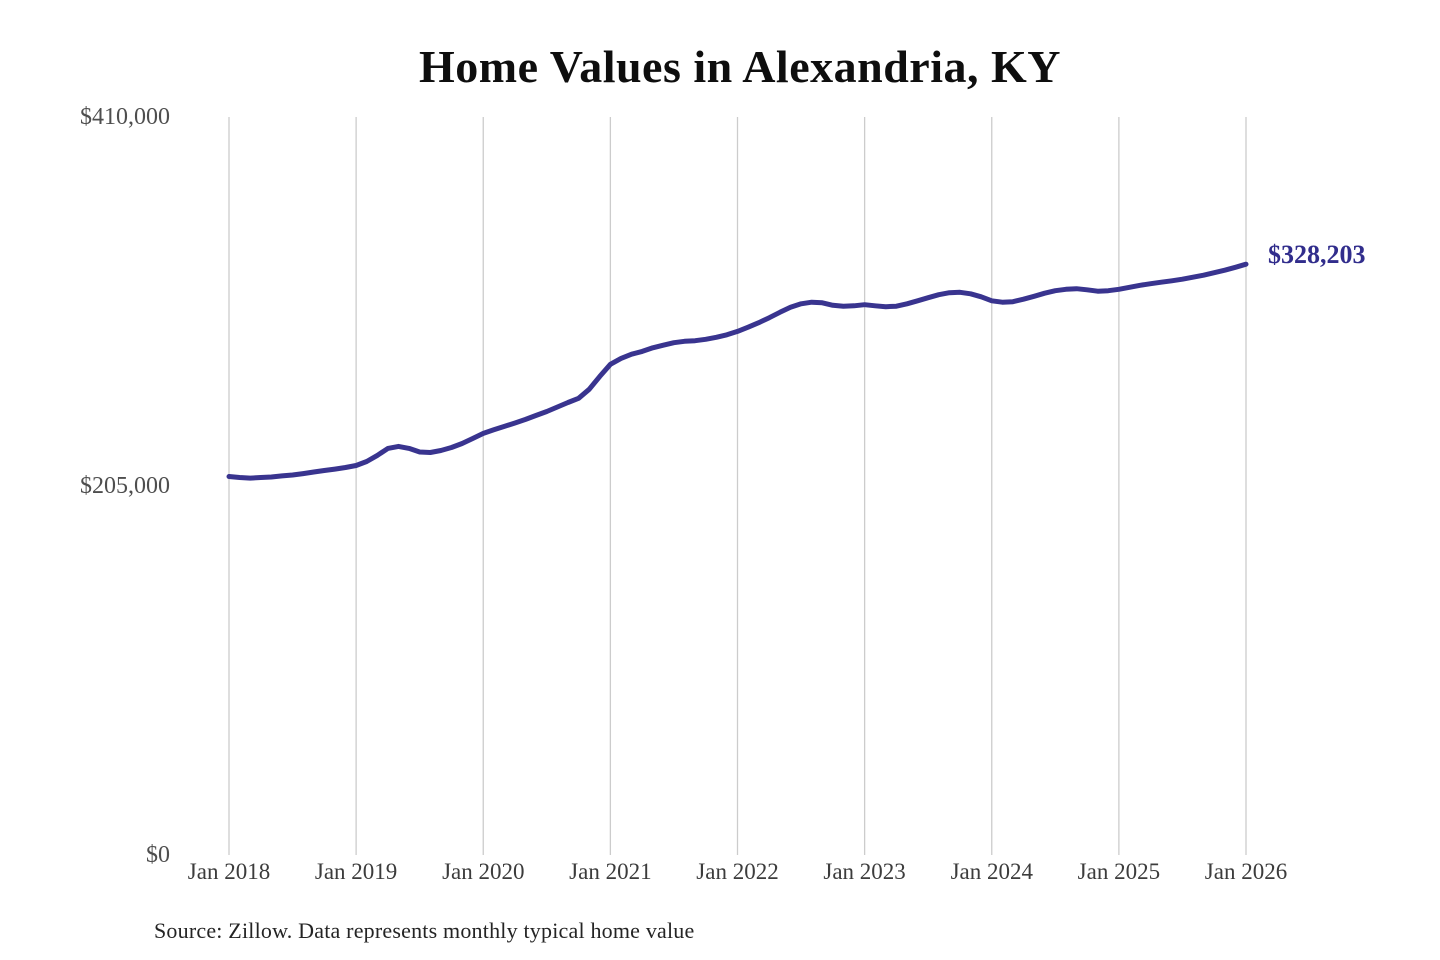  I want to click on x-axis-tick-label: Jan 2022, so click(737, 871).